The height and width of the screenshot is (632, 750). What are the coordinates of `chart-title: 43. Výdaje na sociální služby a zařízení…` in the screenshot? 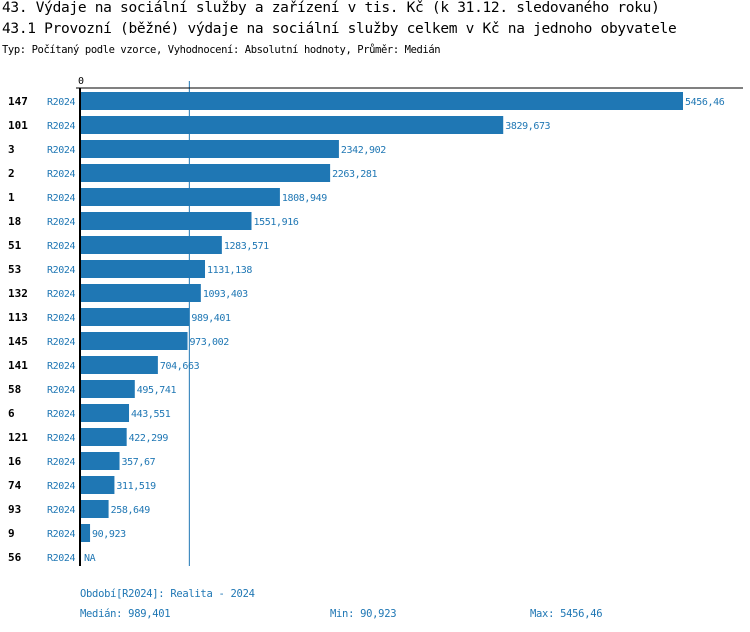 It's located at (331, 8).